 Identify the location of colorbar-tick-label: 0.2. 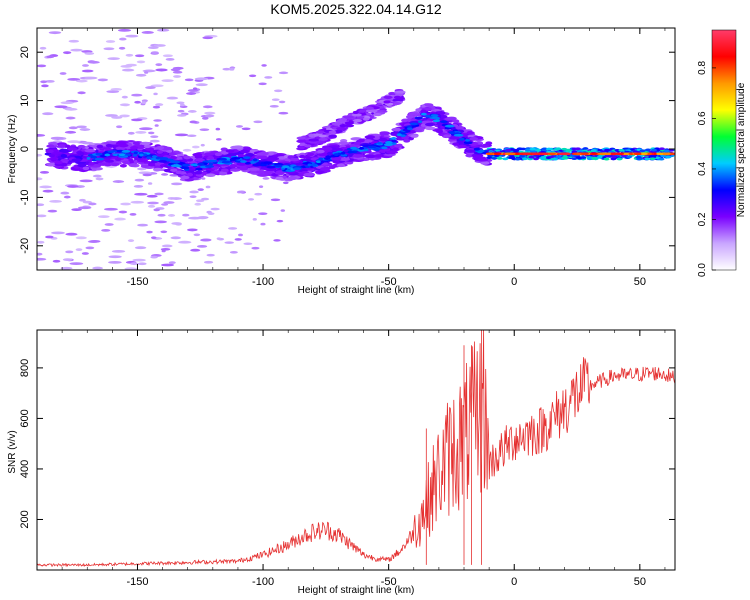
(702, 219).